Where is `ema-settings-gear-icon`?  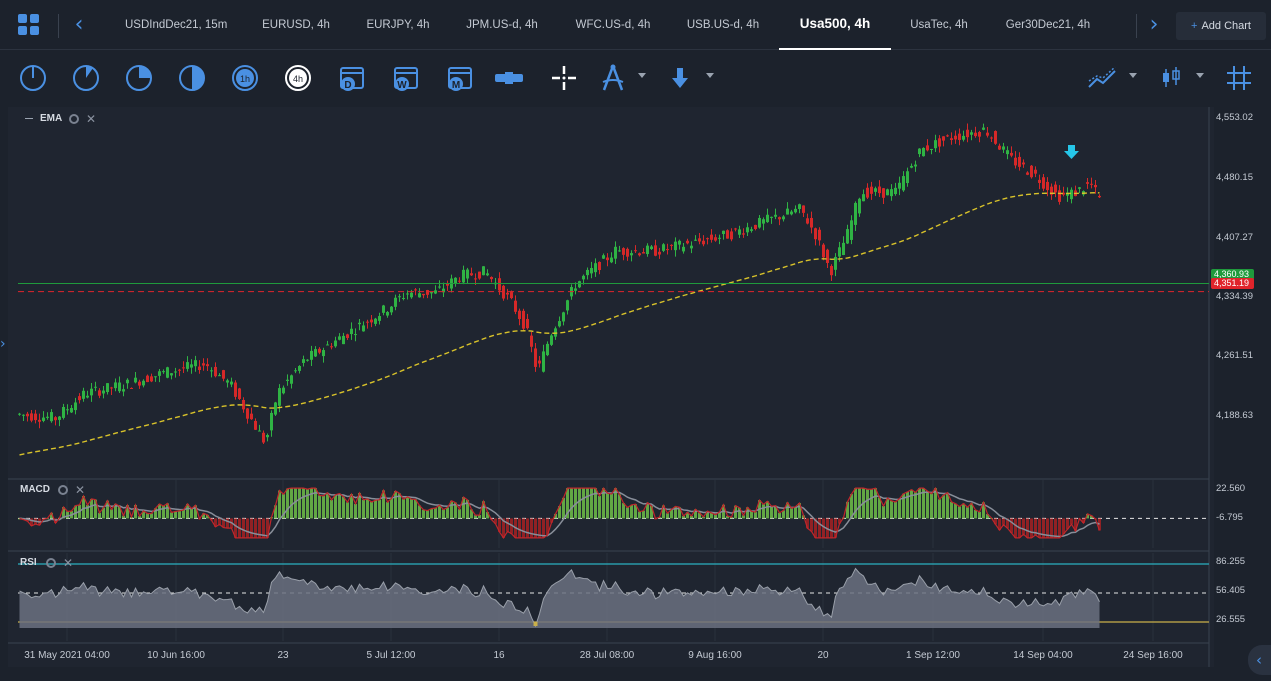
ema-settings-gear-icon is located at coordinates (74, 119).